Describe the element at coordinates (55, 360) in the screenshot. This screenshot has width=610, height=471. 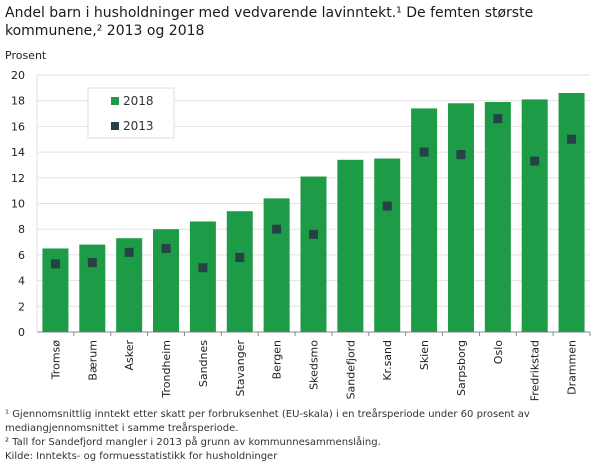
I see `x-tick-label: Tromsø` at that location.